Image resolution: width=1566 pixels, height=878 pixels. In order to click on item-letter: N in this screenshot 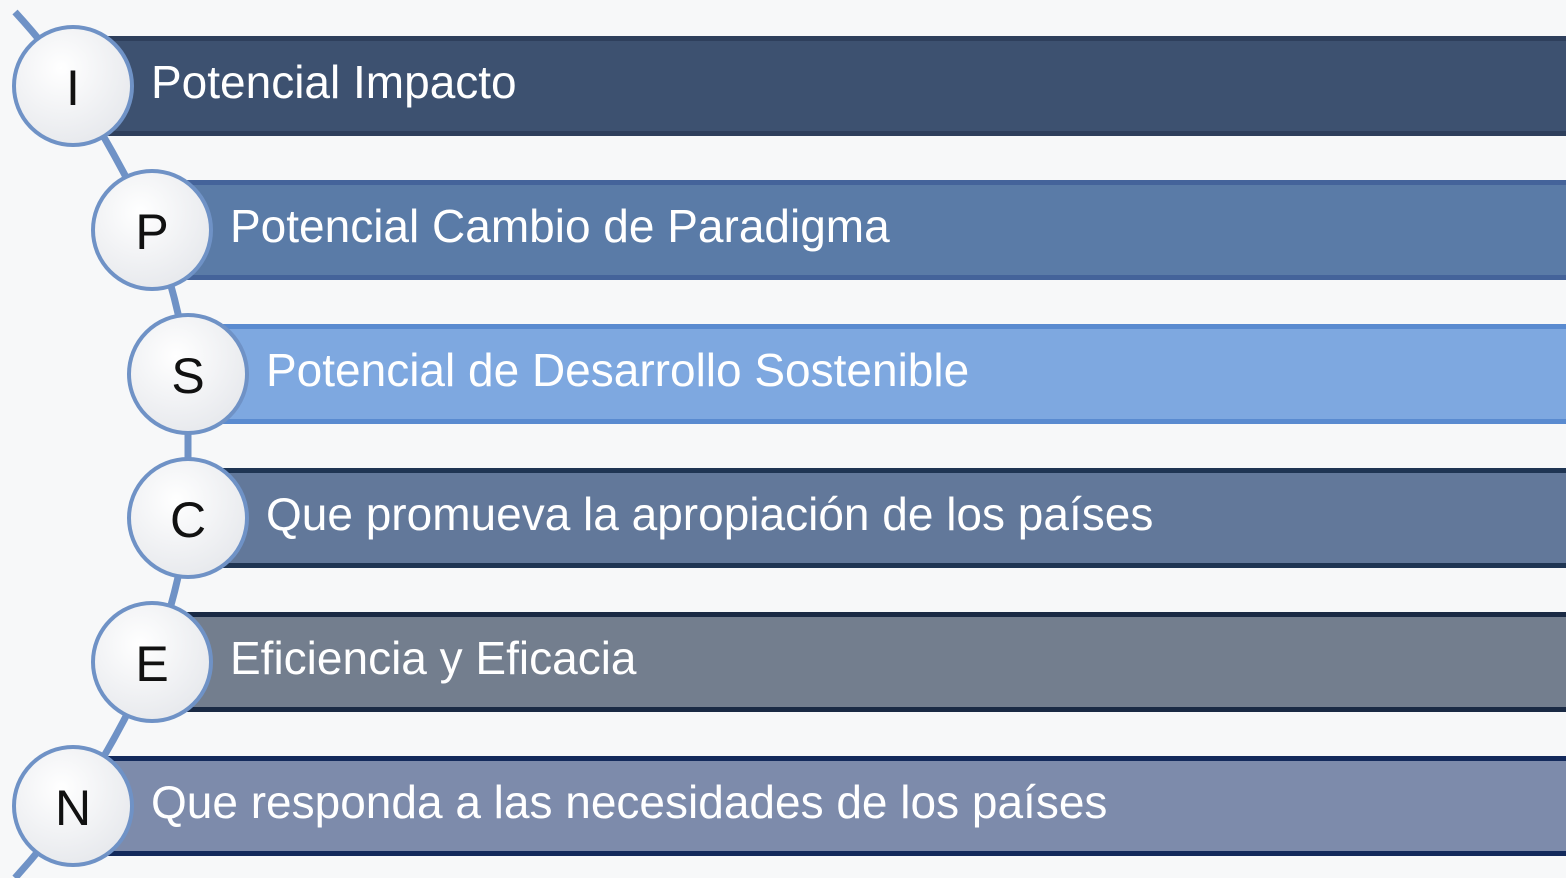, I will do `click(73, 808)`.